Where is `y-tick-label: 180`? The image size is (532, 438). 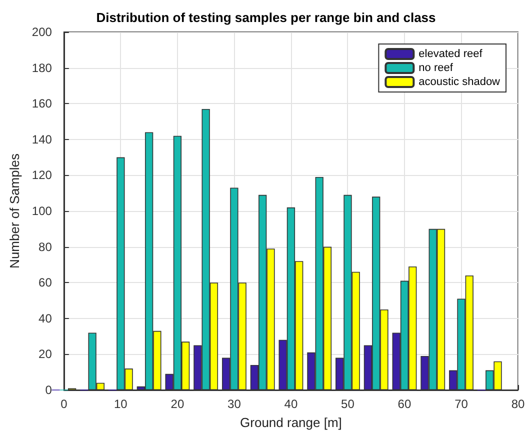
y-tick-label: 180 is located at coordinates (42, 67).